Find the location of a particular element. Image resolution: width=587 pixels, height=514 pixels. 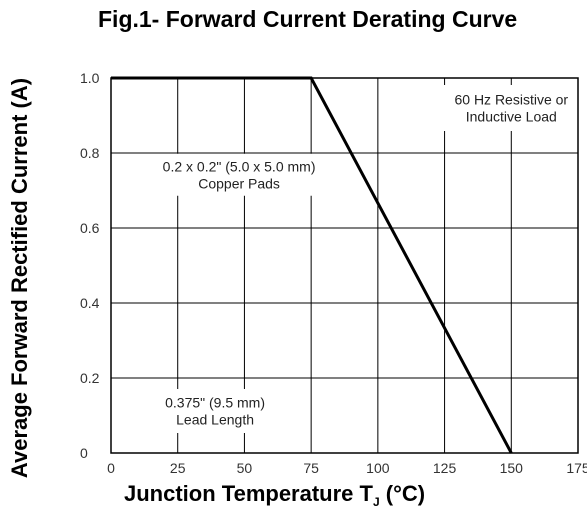

x-tick-label-1: 25 is located at coordinates (178, 468).